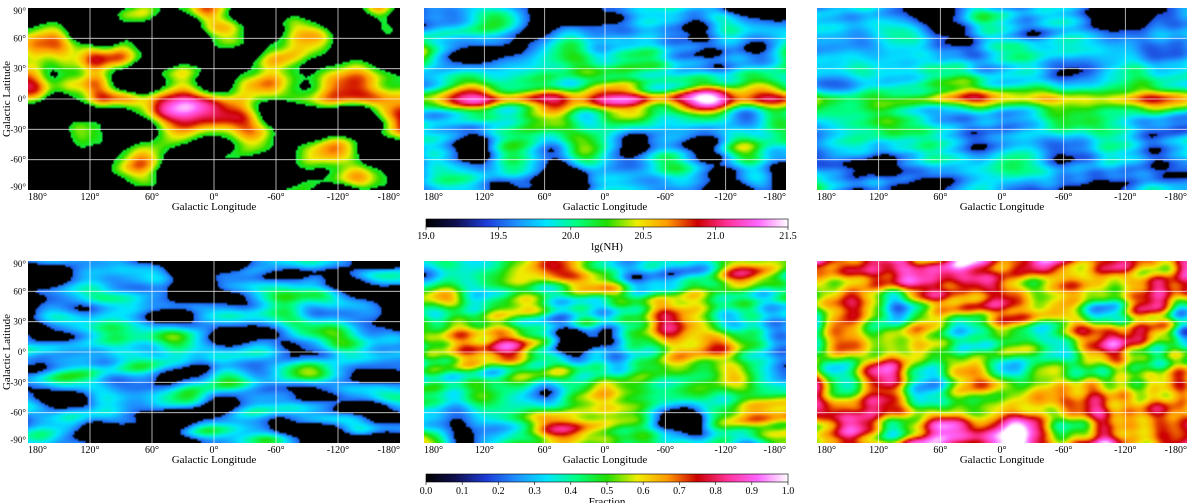 This screenshot has height=503, width=1200. Describe the element at coordinates (607, 247) in the screenshot. I see `colorbar-label: lg(NH)` at that location.